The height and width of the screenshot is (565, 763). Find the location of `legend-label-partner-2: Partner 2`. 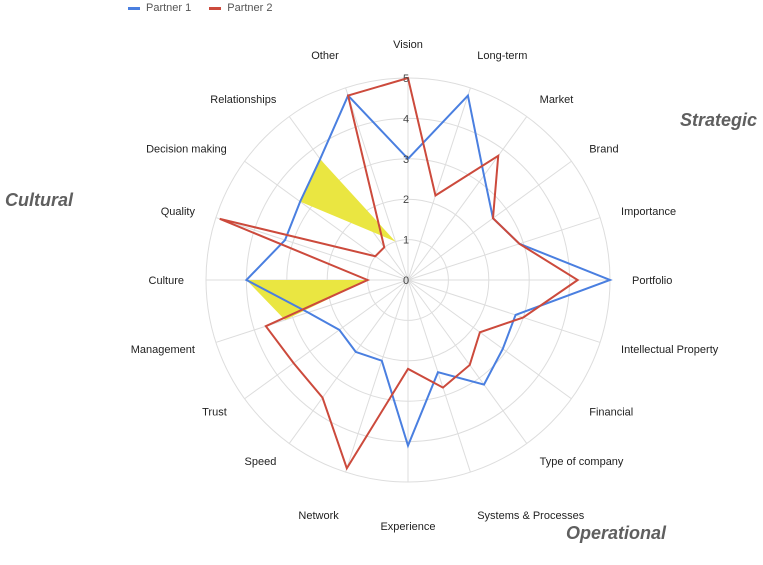

legend-label-partner-2: Partner 2 is located at coordinates (250, 8).